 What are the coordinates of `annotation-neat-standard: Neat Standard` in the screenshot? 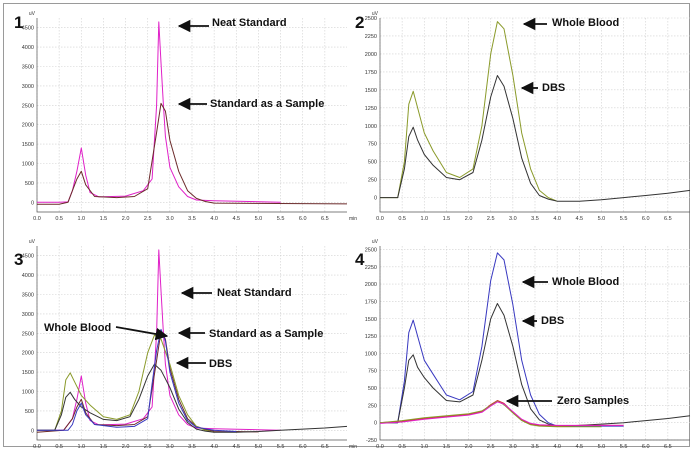 It's located at (249, 23).